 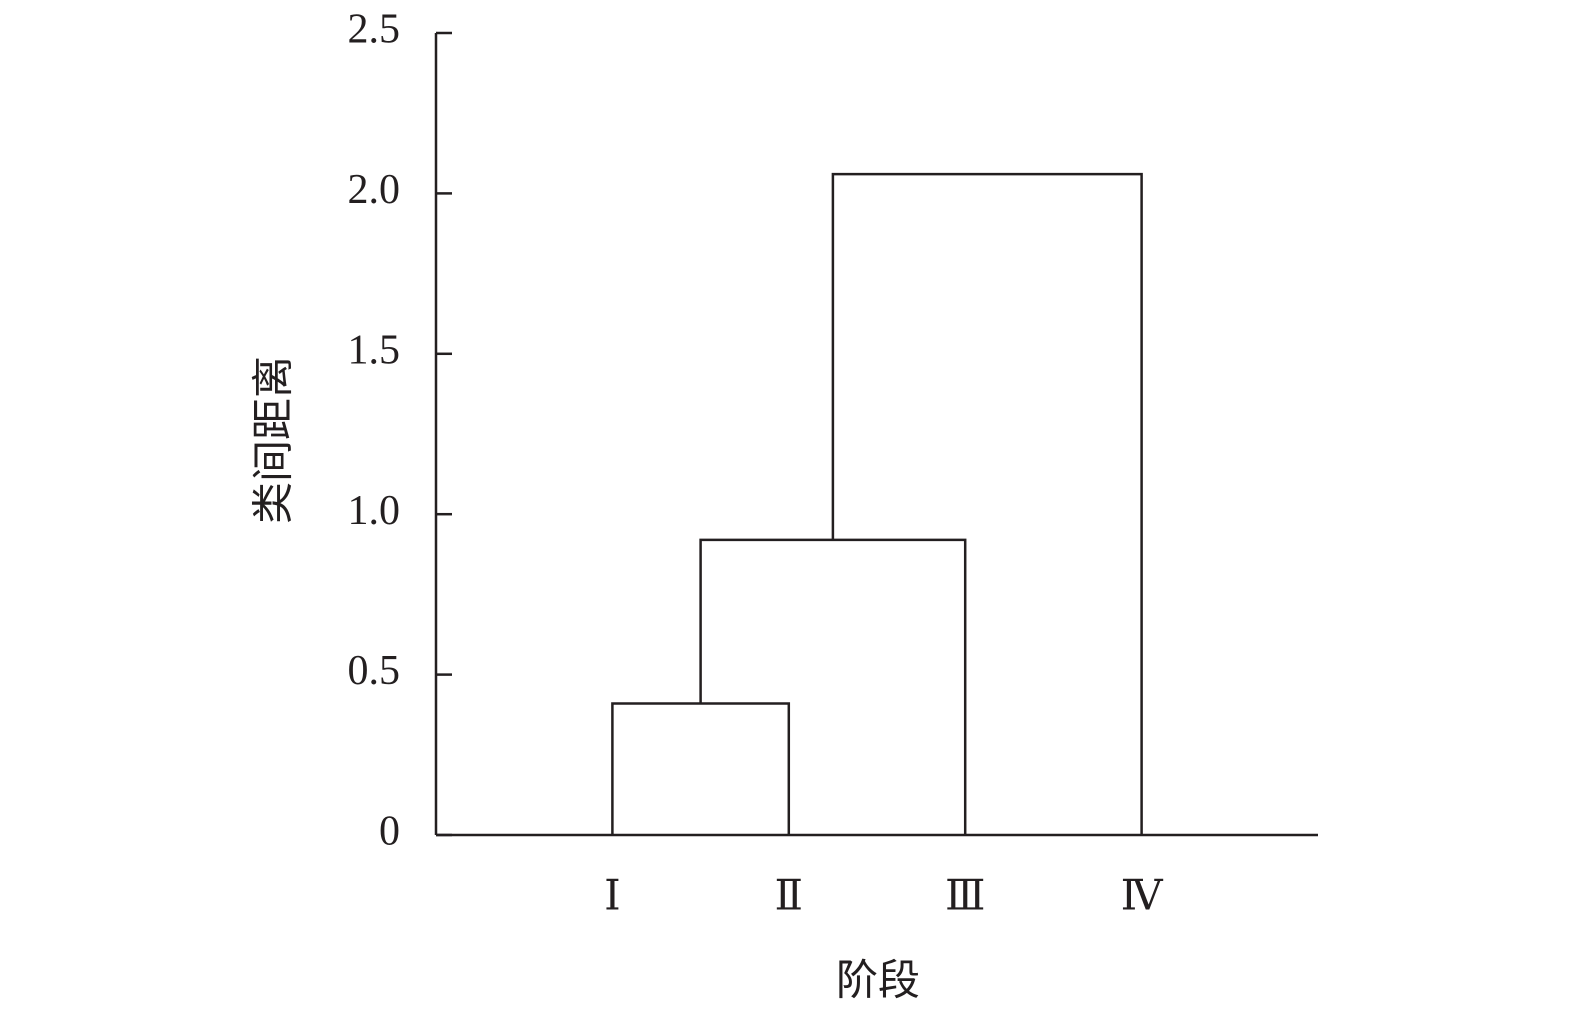 What do you see at coordinates (612, 897) in the screenshot?
I see `x-tick-label: Ⅰ` at bounding box center [612, 897].